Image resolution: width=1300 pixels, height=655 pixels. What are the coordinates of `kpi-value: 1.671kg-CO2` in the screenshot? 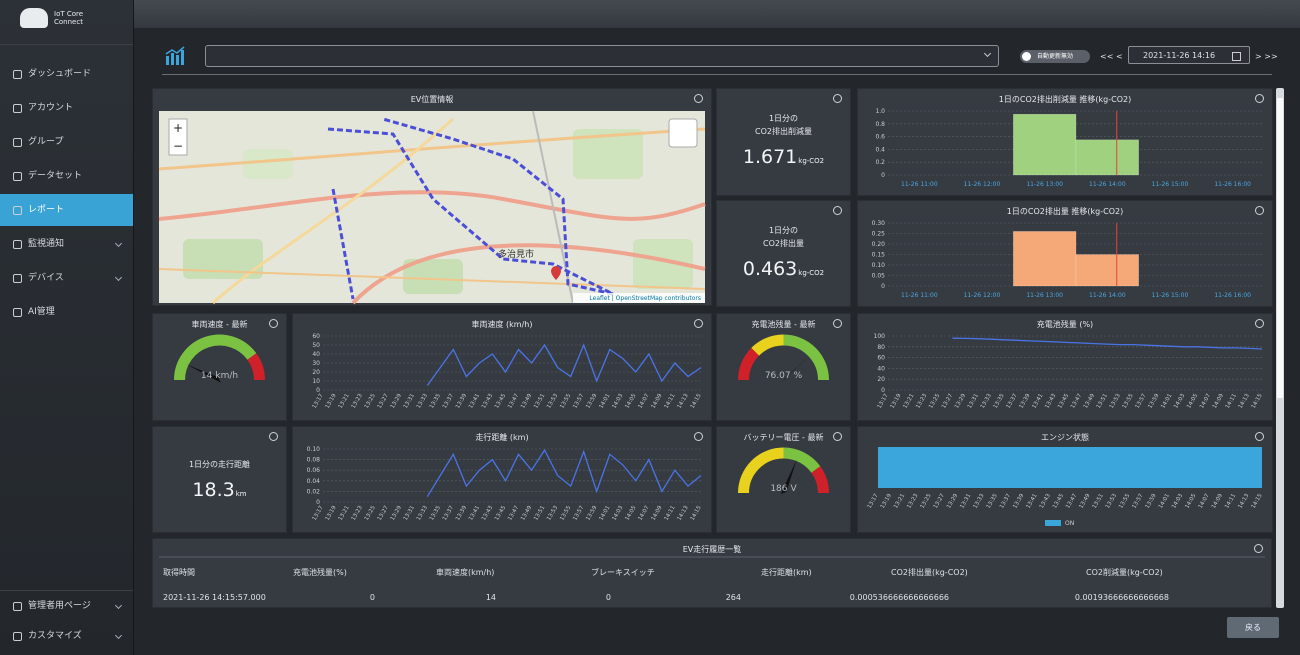 It's located at (783, 157).